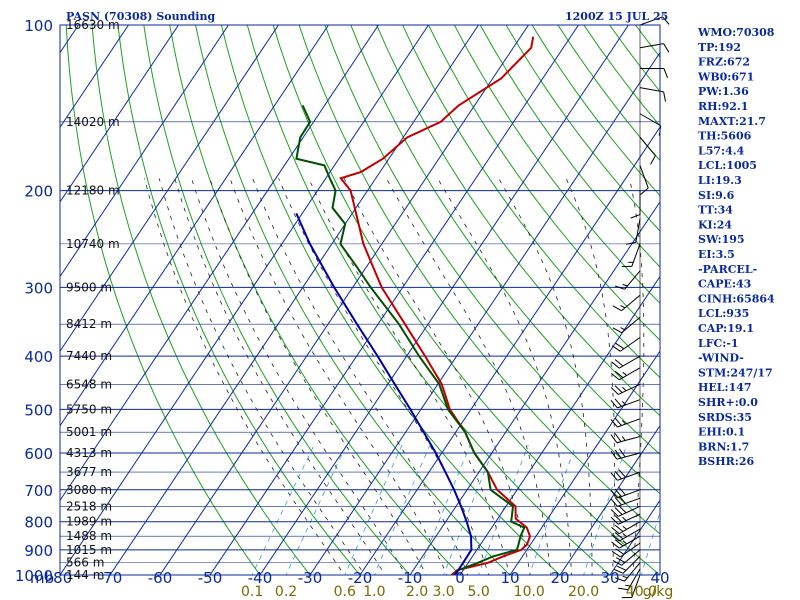 Image resolution: width=800 pixels, height=600 pixels. I want to click on index-item: BSHR:26, so click(726, 461).